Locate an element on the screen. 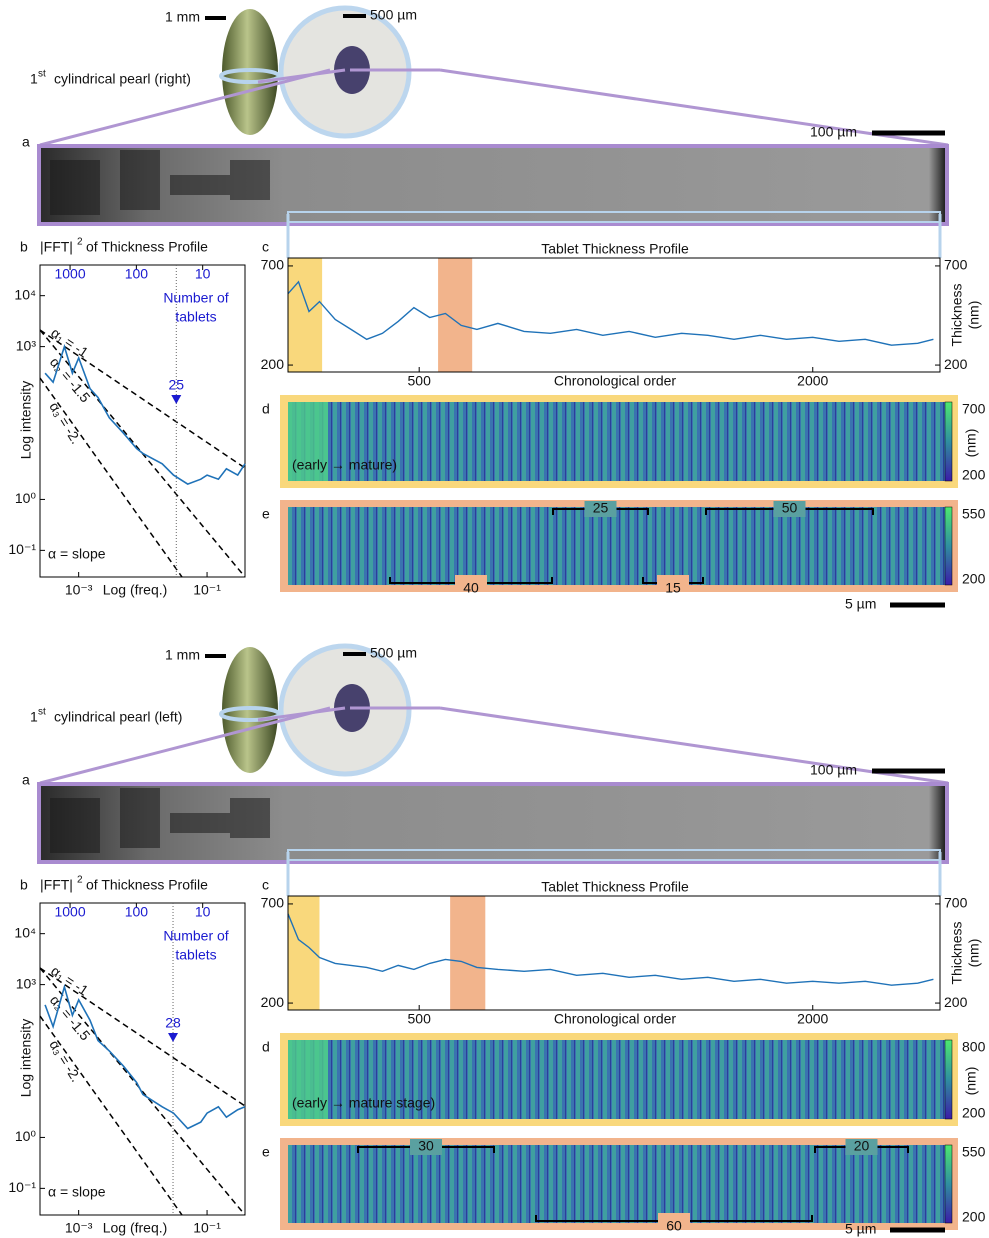 The height and width of the screenshot is (1238, 989). x-tick-label: 10⁻³ is located at coordinates (79, 590).